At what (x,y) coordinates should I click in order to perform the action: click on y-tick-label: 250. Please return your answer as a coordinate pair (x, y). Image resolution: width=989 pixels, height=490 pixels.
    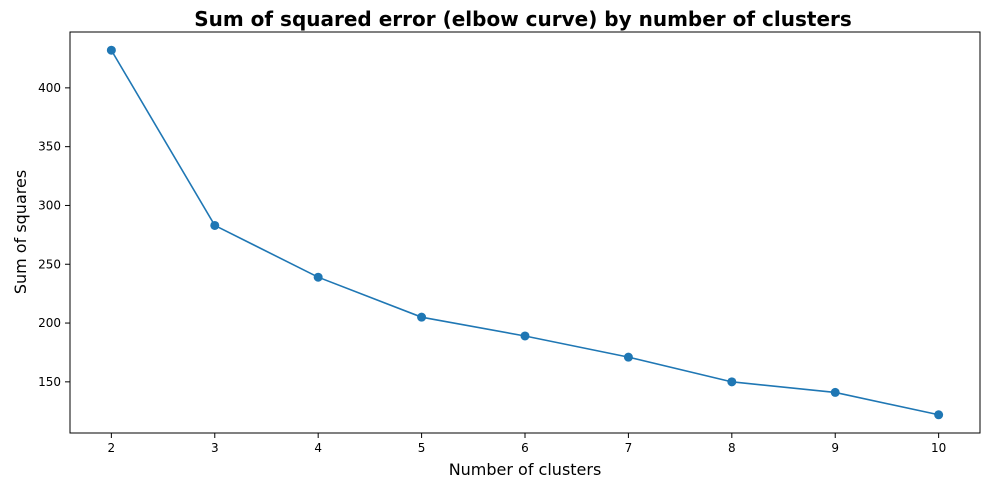
    Looking at the image, I should click on (49, 264).